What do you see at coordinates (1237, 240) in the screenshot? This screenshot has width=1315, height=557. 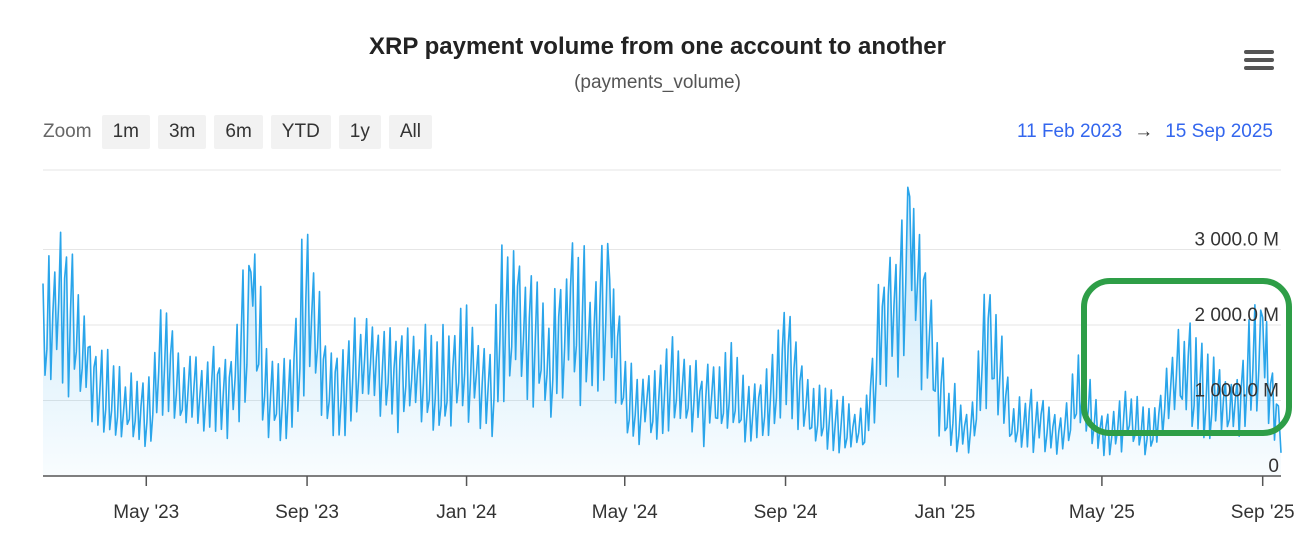 I see `y-tick-label: 3 000.0 M` at bounding box center [1237, 240].